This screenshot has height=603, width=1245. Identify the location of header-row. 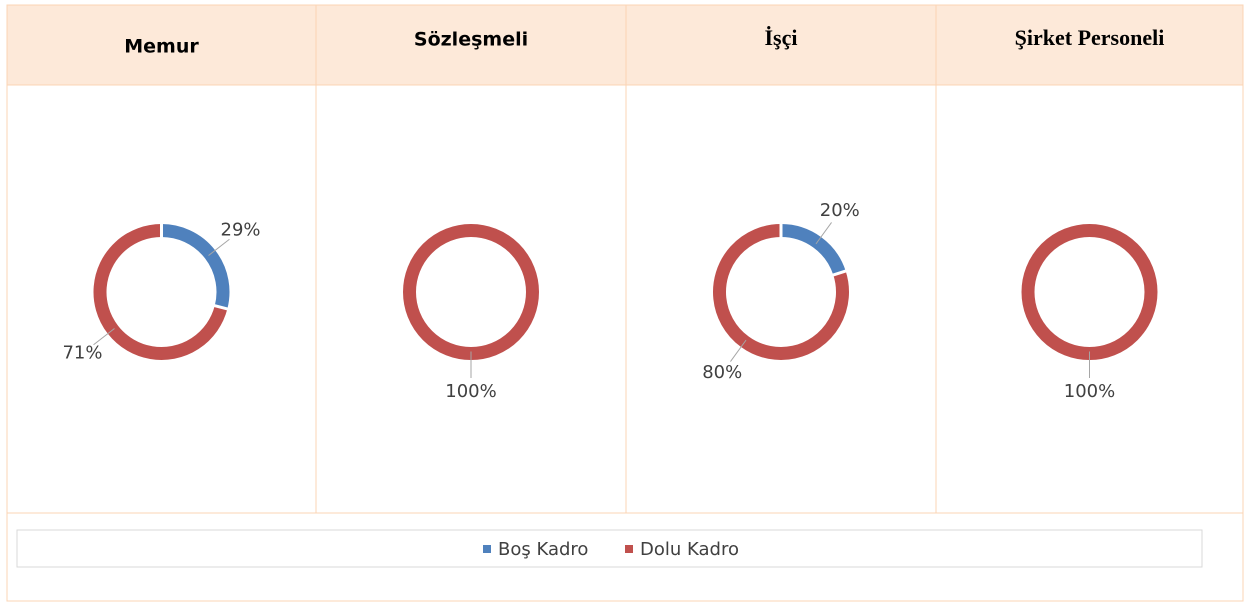
(625, 45).